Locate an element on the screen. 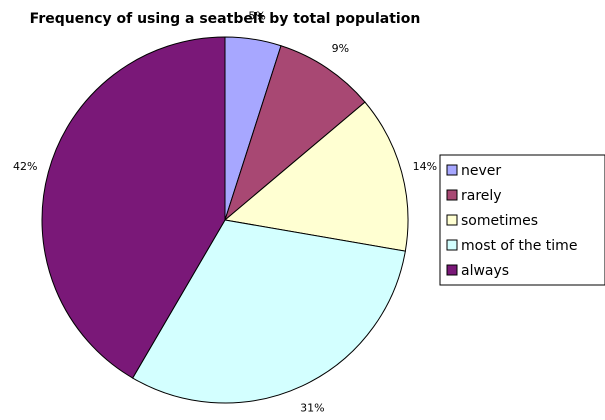  legend-swatch-always is located at coordinates (452, 270).